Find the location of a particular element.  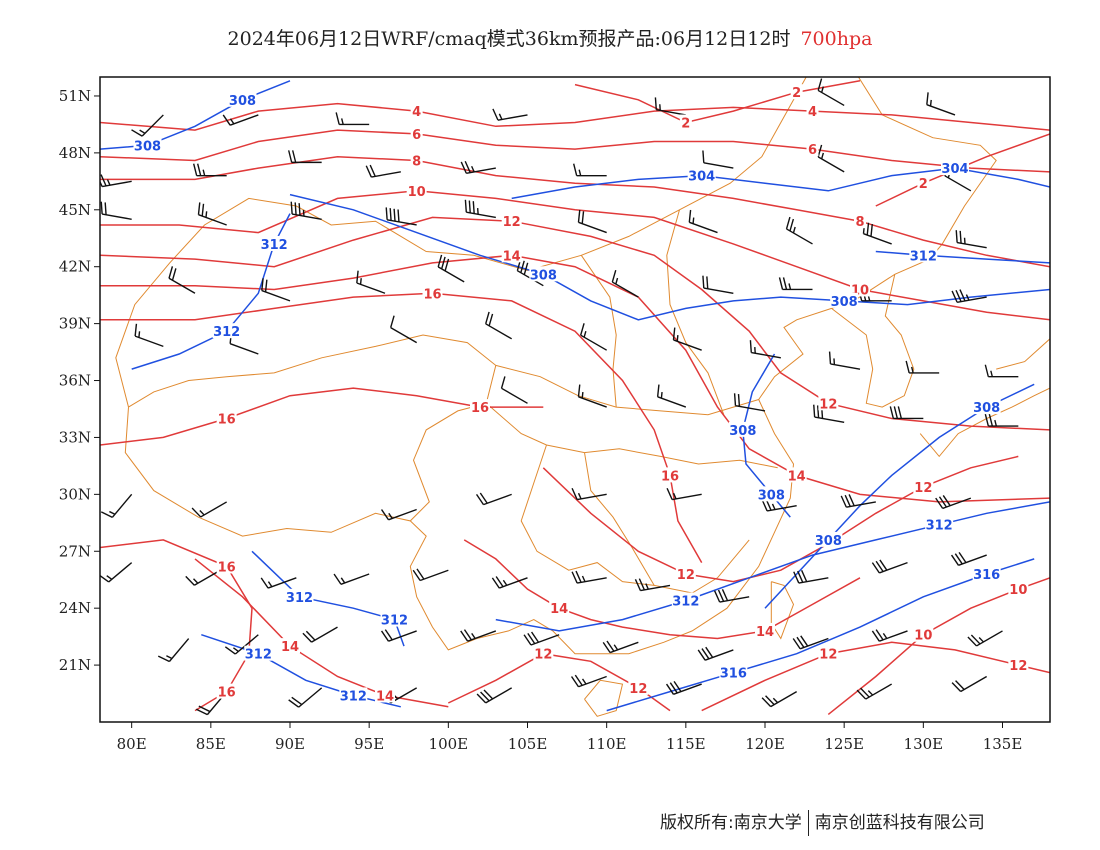

footer-separator is located at coordinates (808, 823).